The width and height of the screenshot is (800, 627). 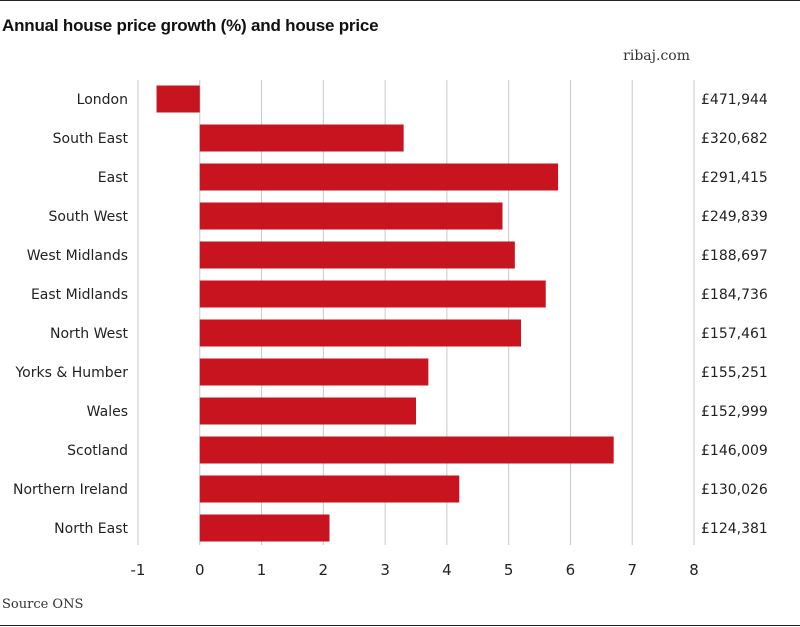 I want to click on category-label: South East, so click(x=91, y=139).